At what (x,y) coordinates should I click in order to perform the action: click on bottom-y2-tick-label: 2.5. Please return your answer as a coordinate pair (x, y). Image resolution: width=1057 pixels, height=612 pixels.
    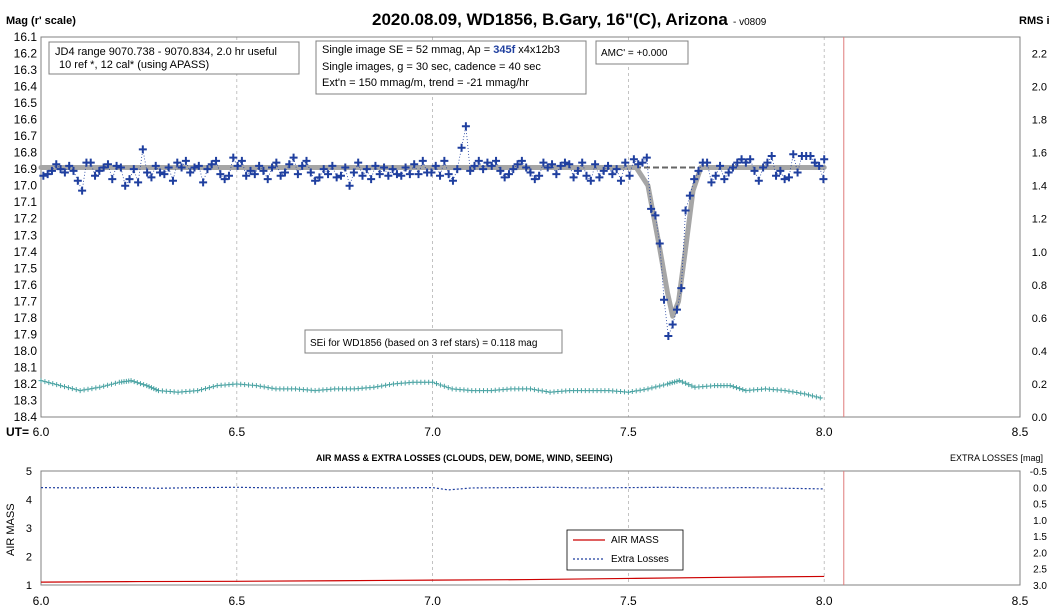
    Looking at the image, I should click on (1040, 570).